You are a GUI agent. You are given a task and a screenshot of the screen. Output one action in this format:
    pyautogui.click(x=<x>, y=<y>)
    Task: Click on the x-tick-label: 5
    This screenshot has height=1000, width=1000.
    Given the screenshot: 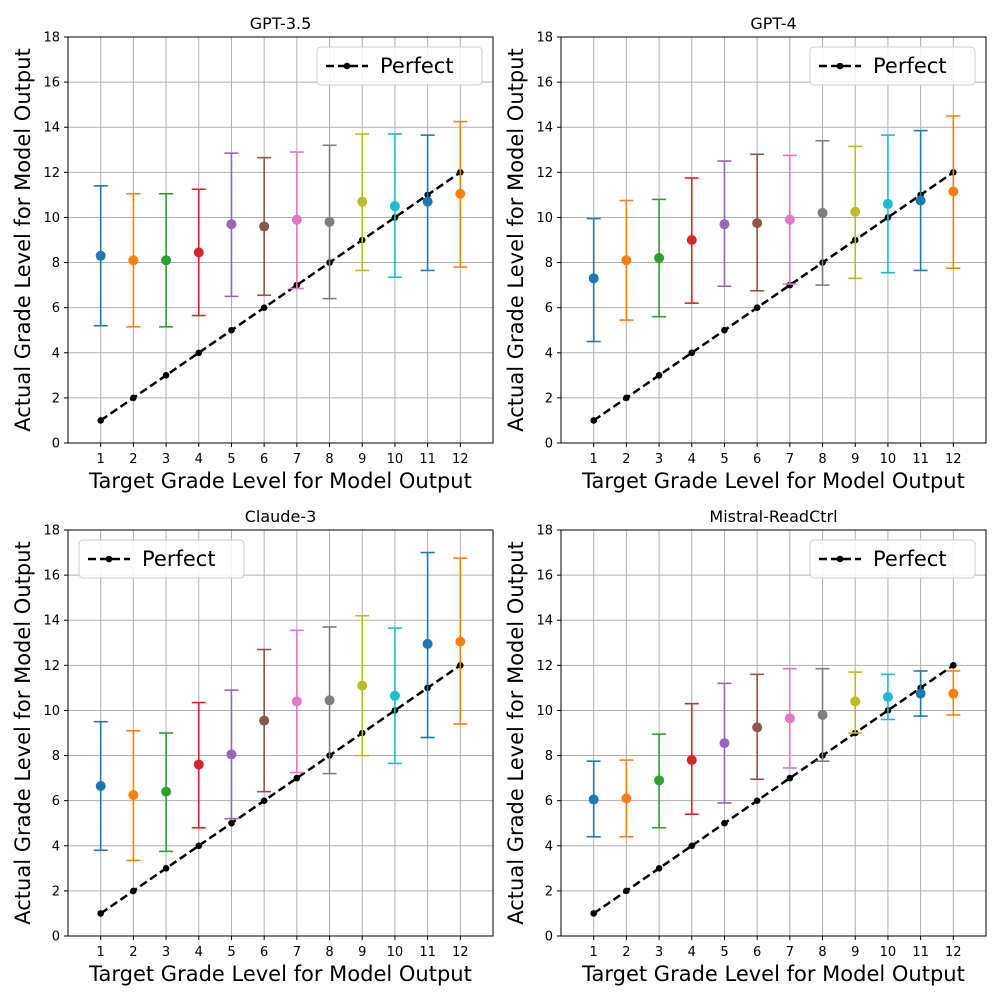 What is the action you would take?
    pyautogui.click(x=231, y=952)
    